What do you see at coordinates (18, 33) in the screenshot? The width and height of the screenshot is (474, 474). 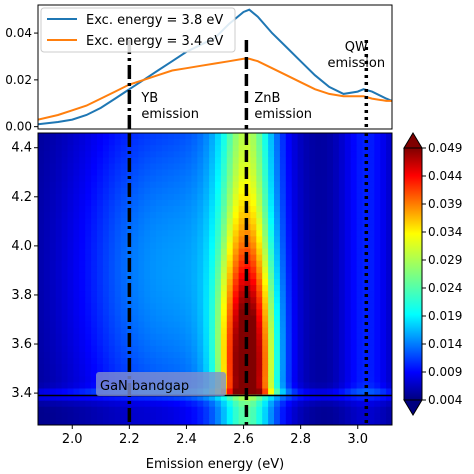 I see `top-y-tick-label: 0.04` at bounding box center [18, 33].